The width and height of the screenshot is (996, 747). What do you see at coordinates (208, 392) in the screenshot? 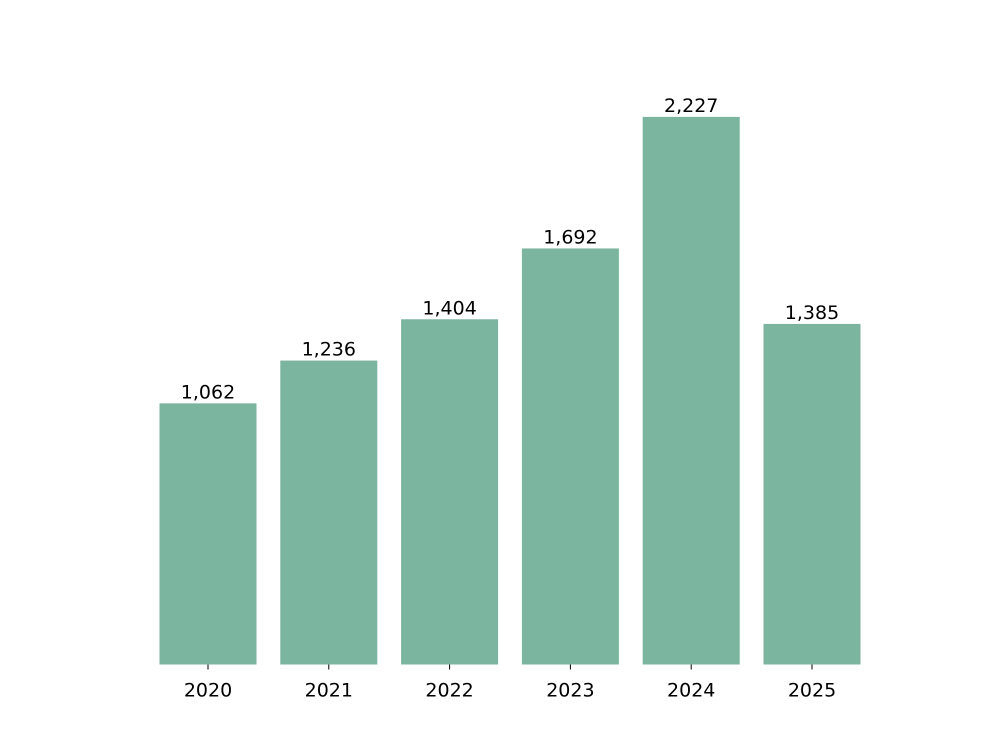
I see `value-label: 1,062` at bounding box center [208, 392].